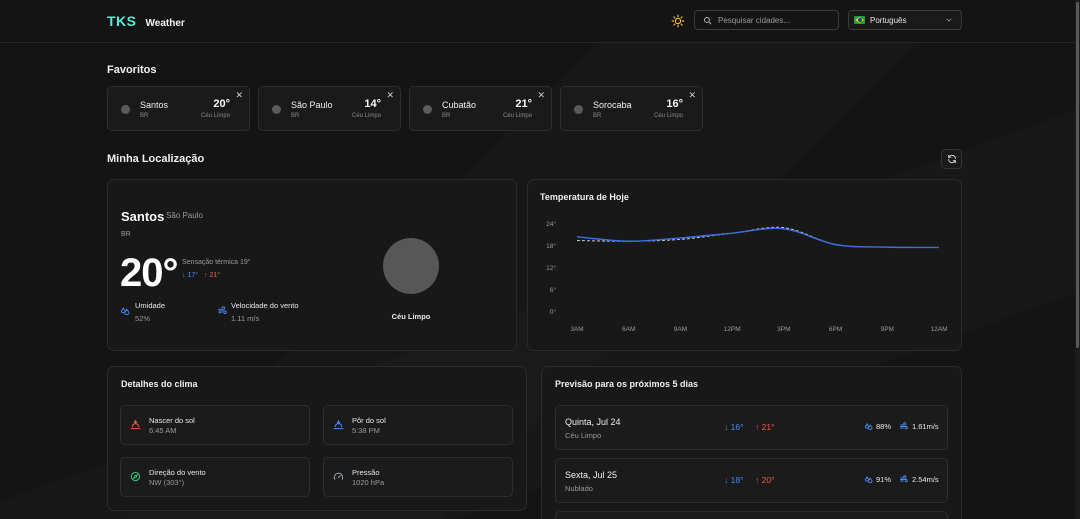 This screenshot has width=1080, height=519. Describe the element at coordinates (768, 480) in the screenshot. I see `forecast-max-value: 20°` at that location.